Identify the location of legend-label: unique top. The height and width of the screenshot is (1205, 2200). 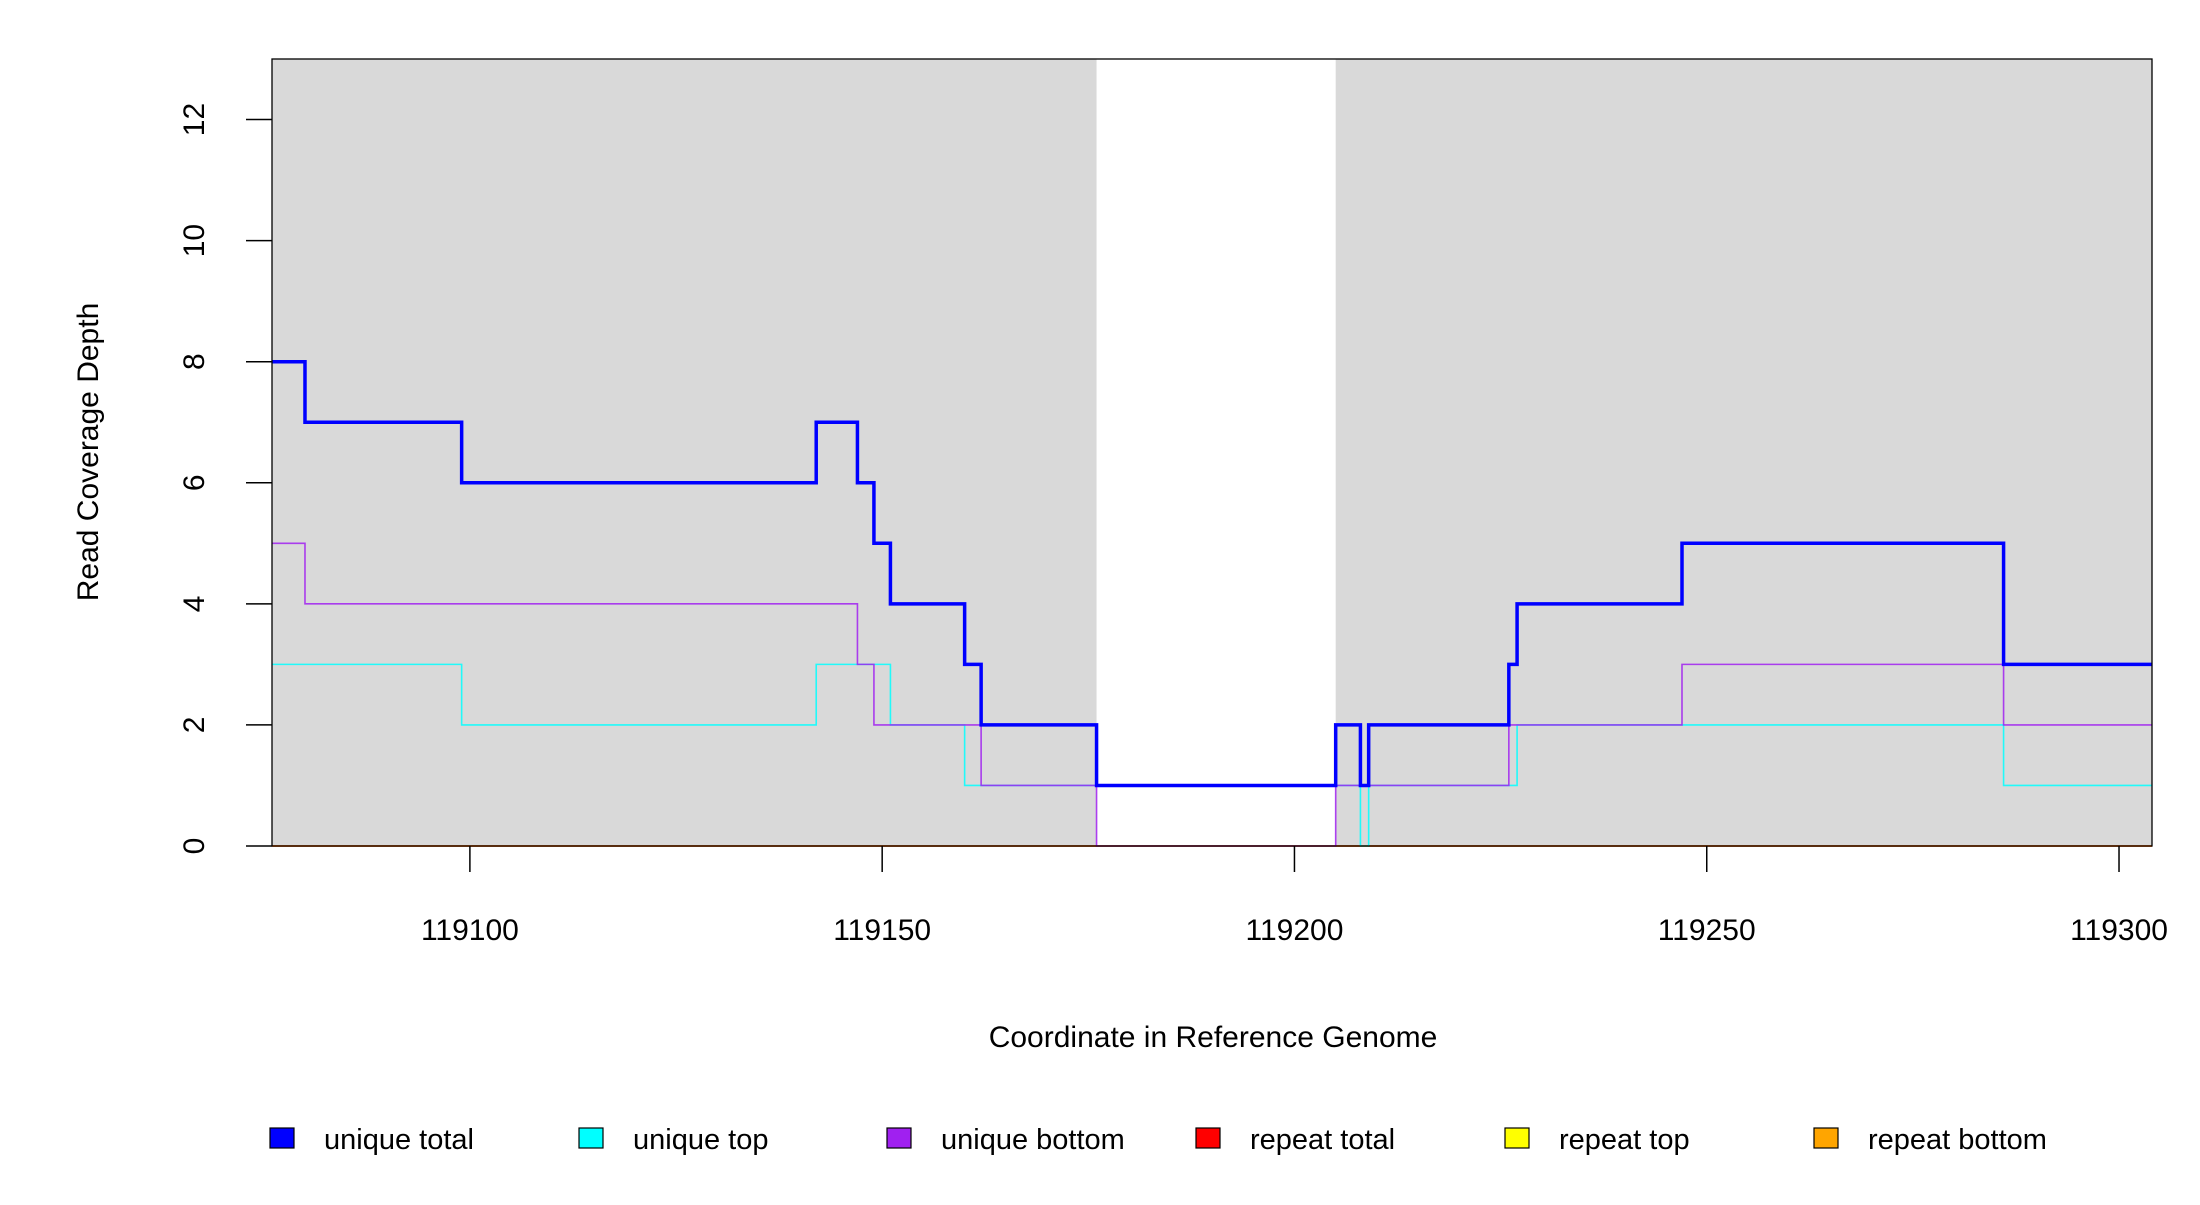
(700, 1140).